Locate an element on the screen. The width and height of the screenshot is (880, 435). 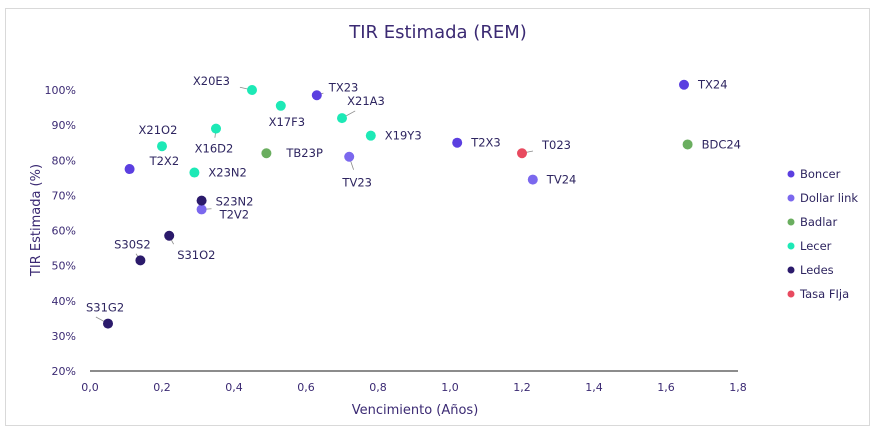
point-label: TV24 is located at coordinates (561, 180).